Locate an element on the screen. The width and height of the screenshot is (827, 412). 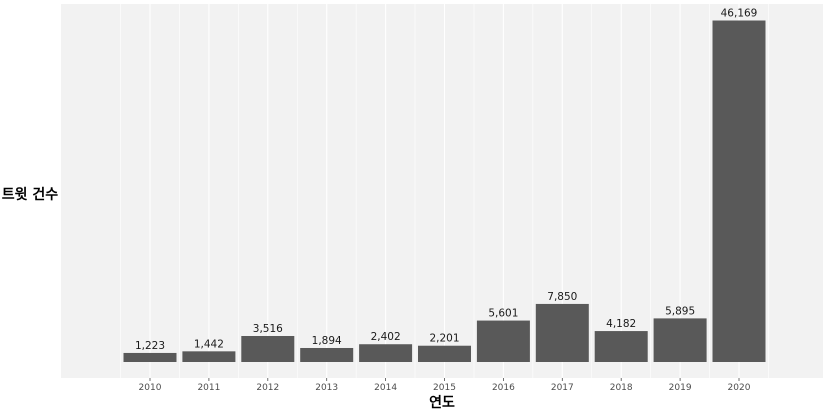
bar-value-label: 2,201 is located at coordinates (444, 339).